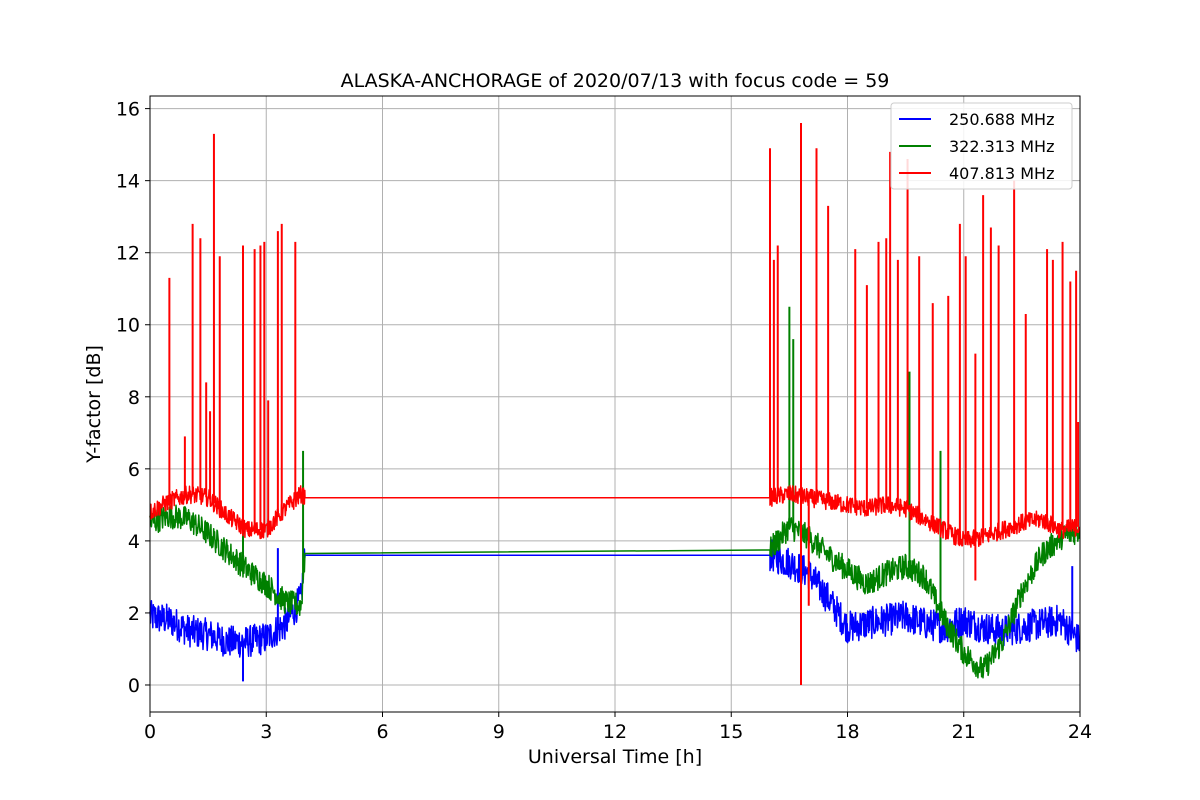 Image resolution: width=1200 pixels, height=800 pixels. What do you see at coordinates (1001, 173) in the screenshot?
I see `legend-label: 407.813 MHz` at bounding box center [1001, 173].